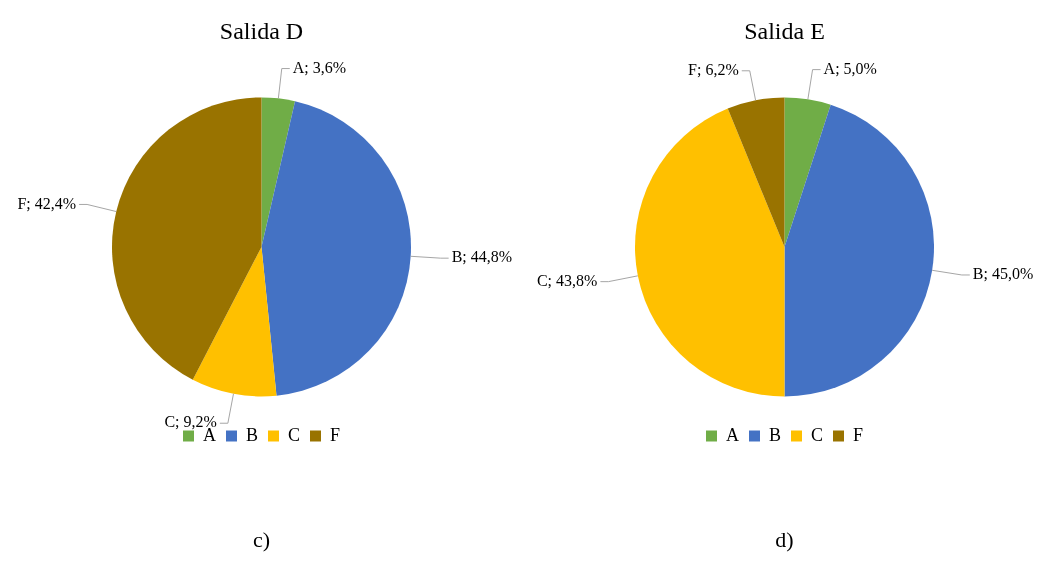 The image size is (1046, 569). What do you see at coordinates (47, 203) in the screenshot?
I see `data-label: F; 42,4%` at bounding box center [47, 203].